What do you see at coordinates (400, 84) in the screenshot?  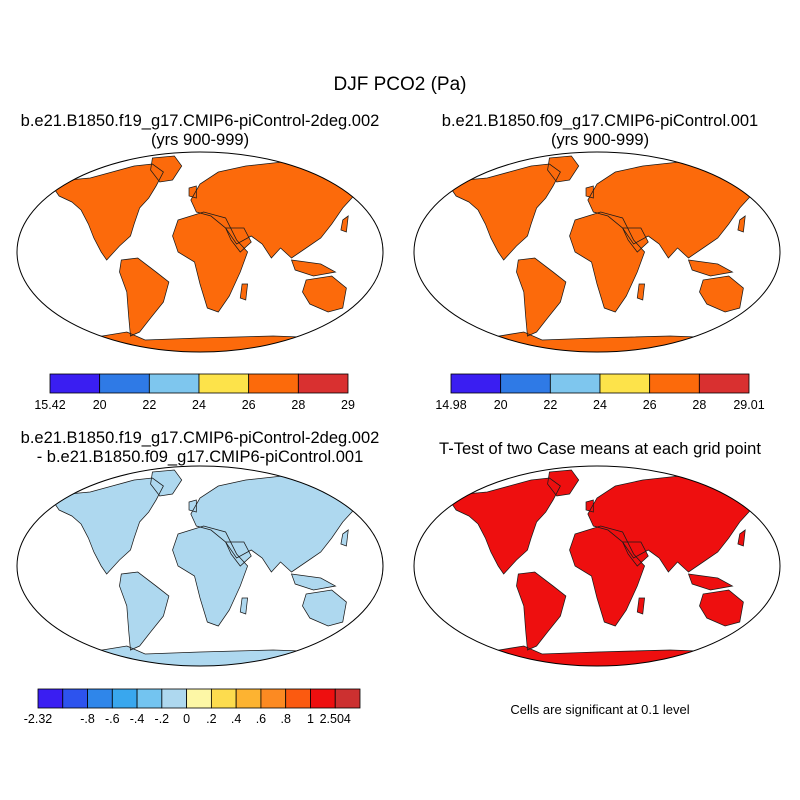 I see `figure-title: DJF PCO2 (Pa)` at bounding box center [400, 84].